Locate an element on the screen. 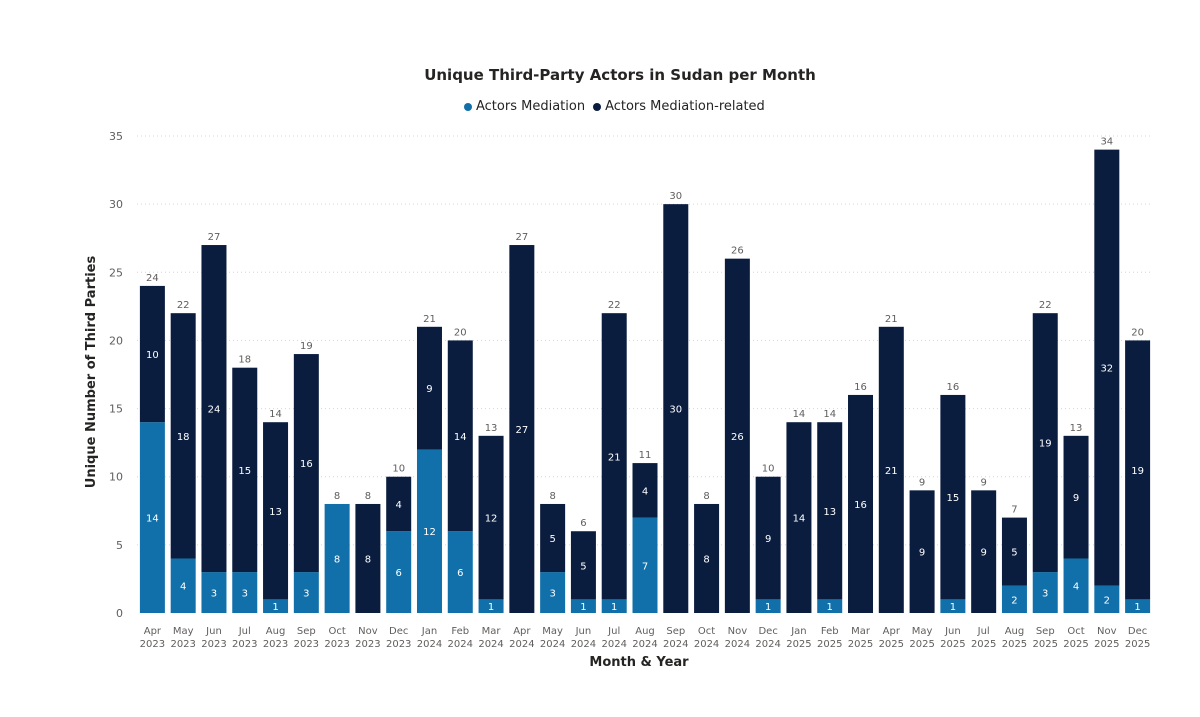 The image size is (1200, 717). y-axis-title: Unique Number of Third Parties is located at coordinates (91, 372).